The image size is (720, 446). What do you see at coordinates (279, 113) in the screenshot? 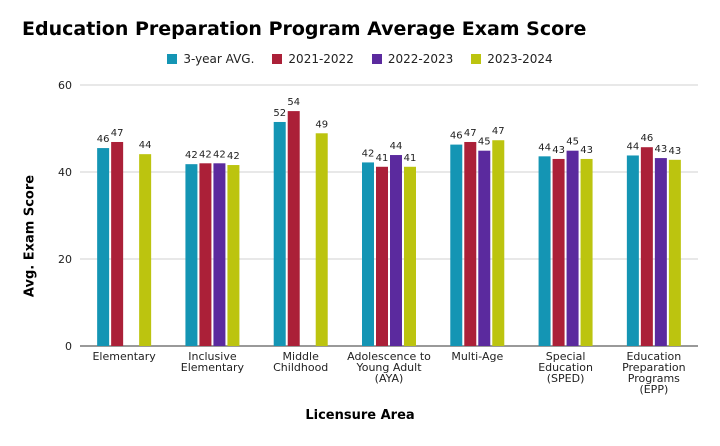
I see `data-label: 52` at bounding box center [279, 113].